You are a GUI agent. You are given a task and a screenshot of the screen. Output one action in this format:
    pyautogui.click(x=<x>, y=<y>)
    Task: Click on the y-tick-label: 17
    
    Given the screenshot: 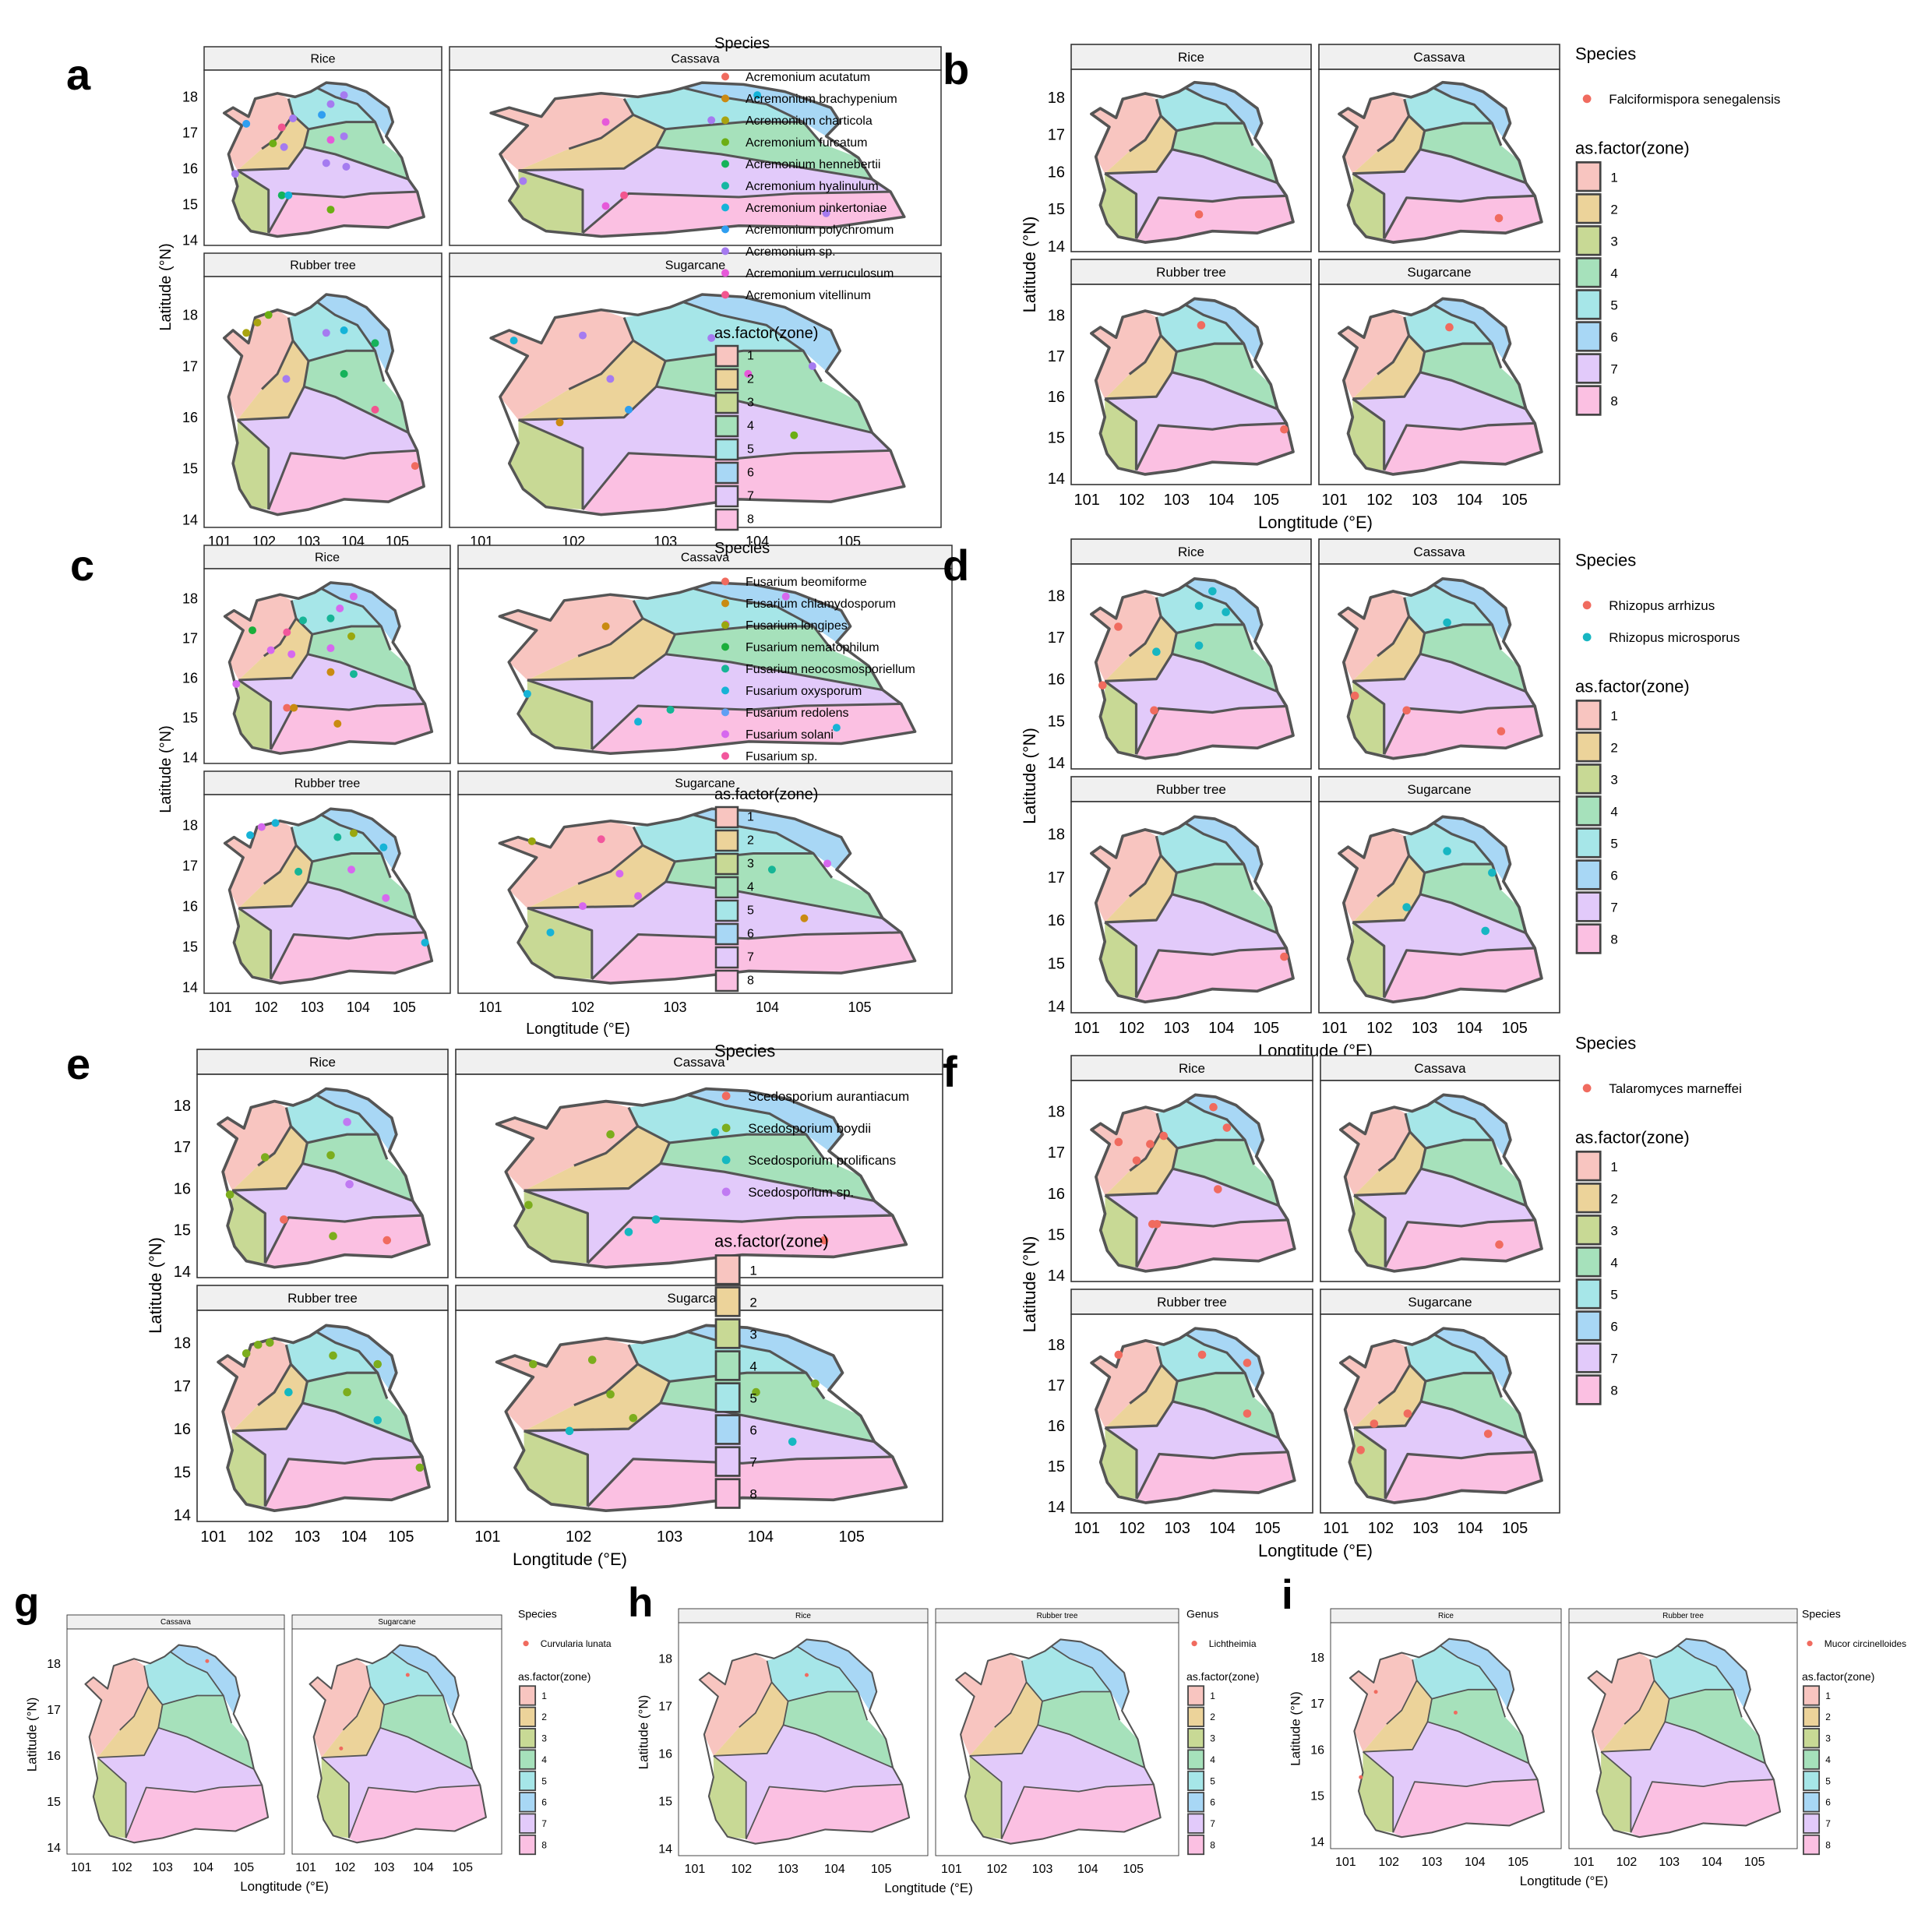 What is the action you would take?
    pyautogui.click(x=190, y=133)
    